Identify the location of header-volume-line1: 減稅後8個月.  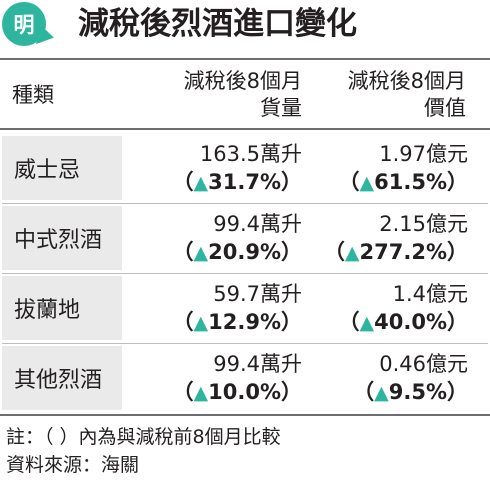
(242, 81).